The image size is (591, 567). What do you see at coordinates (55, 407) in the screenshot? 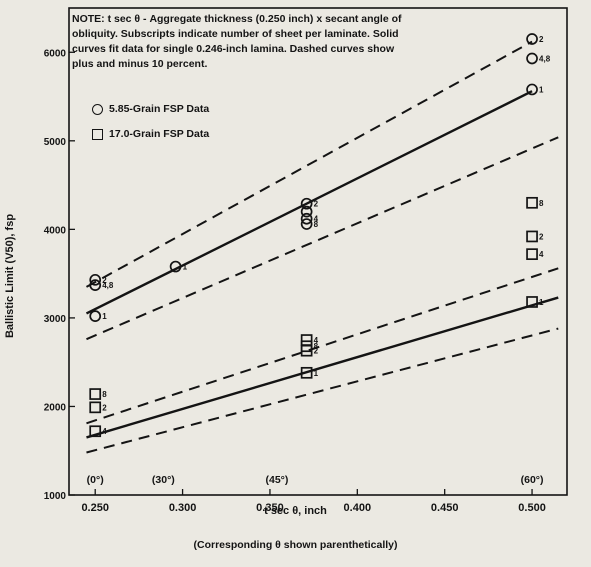
I see `y-tick-label: 2000` at bounding box center [55, 407].